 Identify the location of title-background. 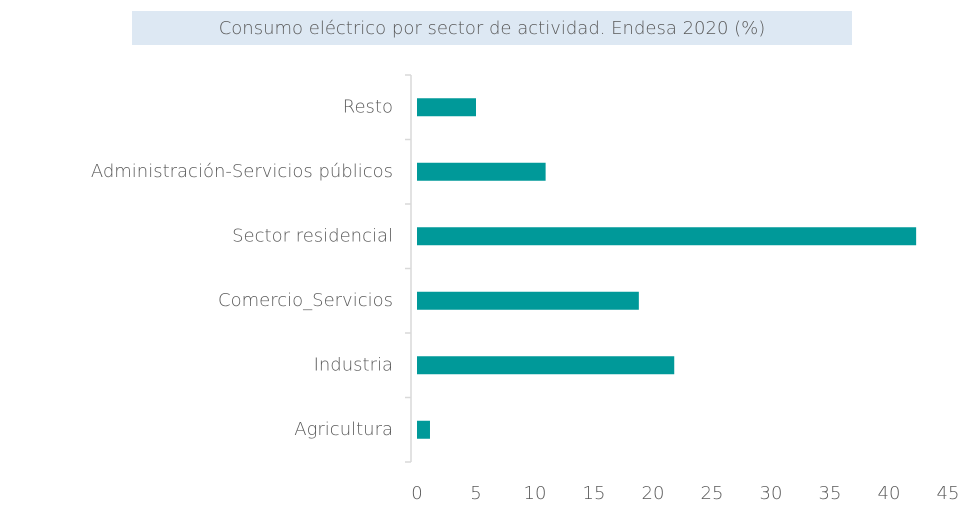
(492, 28).